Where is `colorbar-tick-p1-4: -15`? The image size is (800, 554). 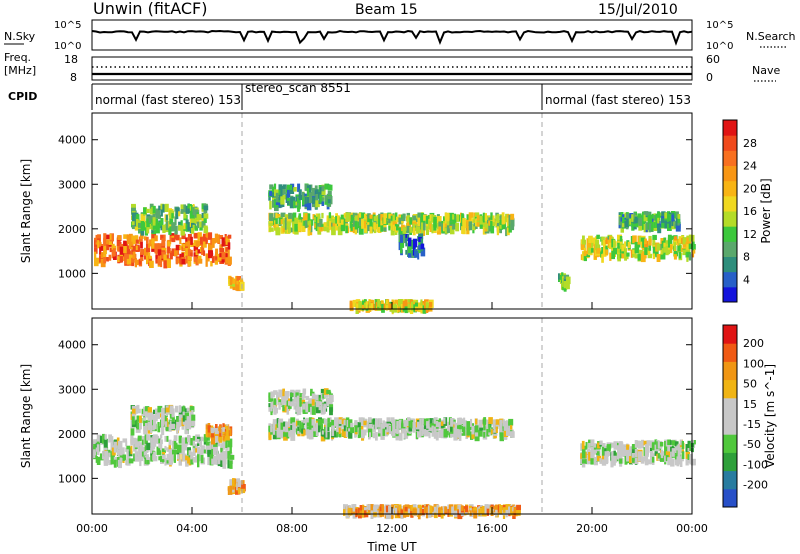 colorbar-tick-p1-4: -15 is located at coordinates (752, 424).